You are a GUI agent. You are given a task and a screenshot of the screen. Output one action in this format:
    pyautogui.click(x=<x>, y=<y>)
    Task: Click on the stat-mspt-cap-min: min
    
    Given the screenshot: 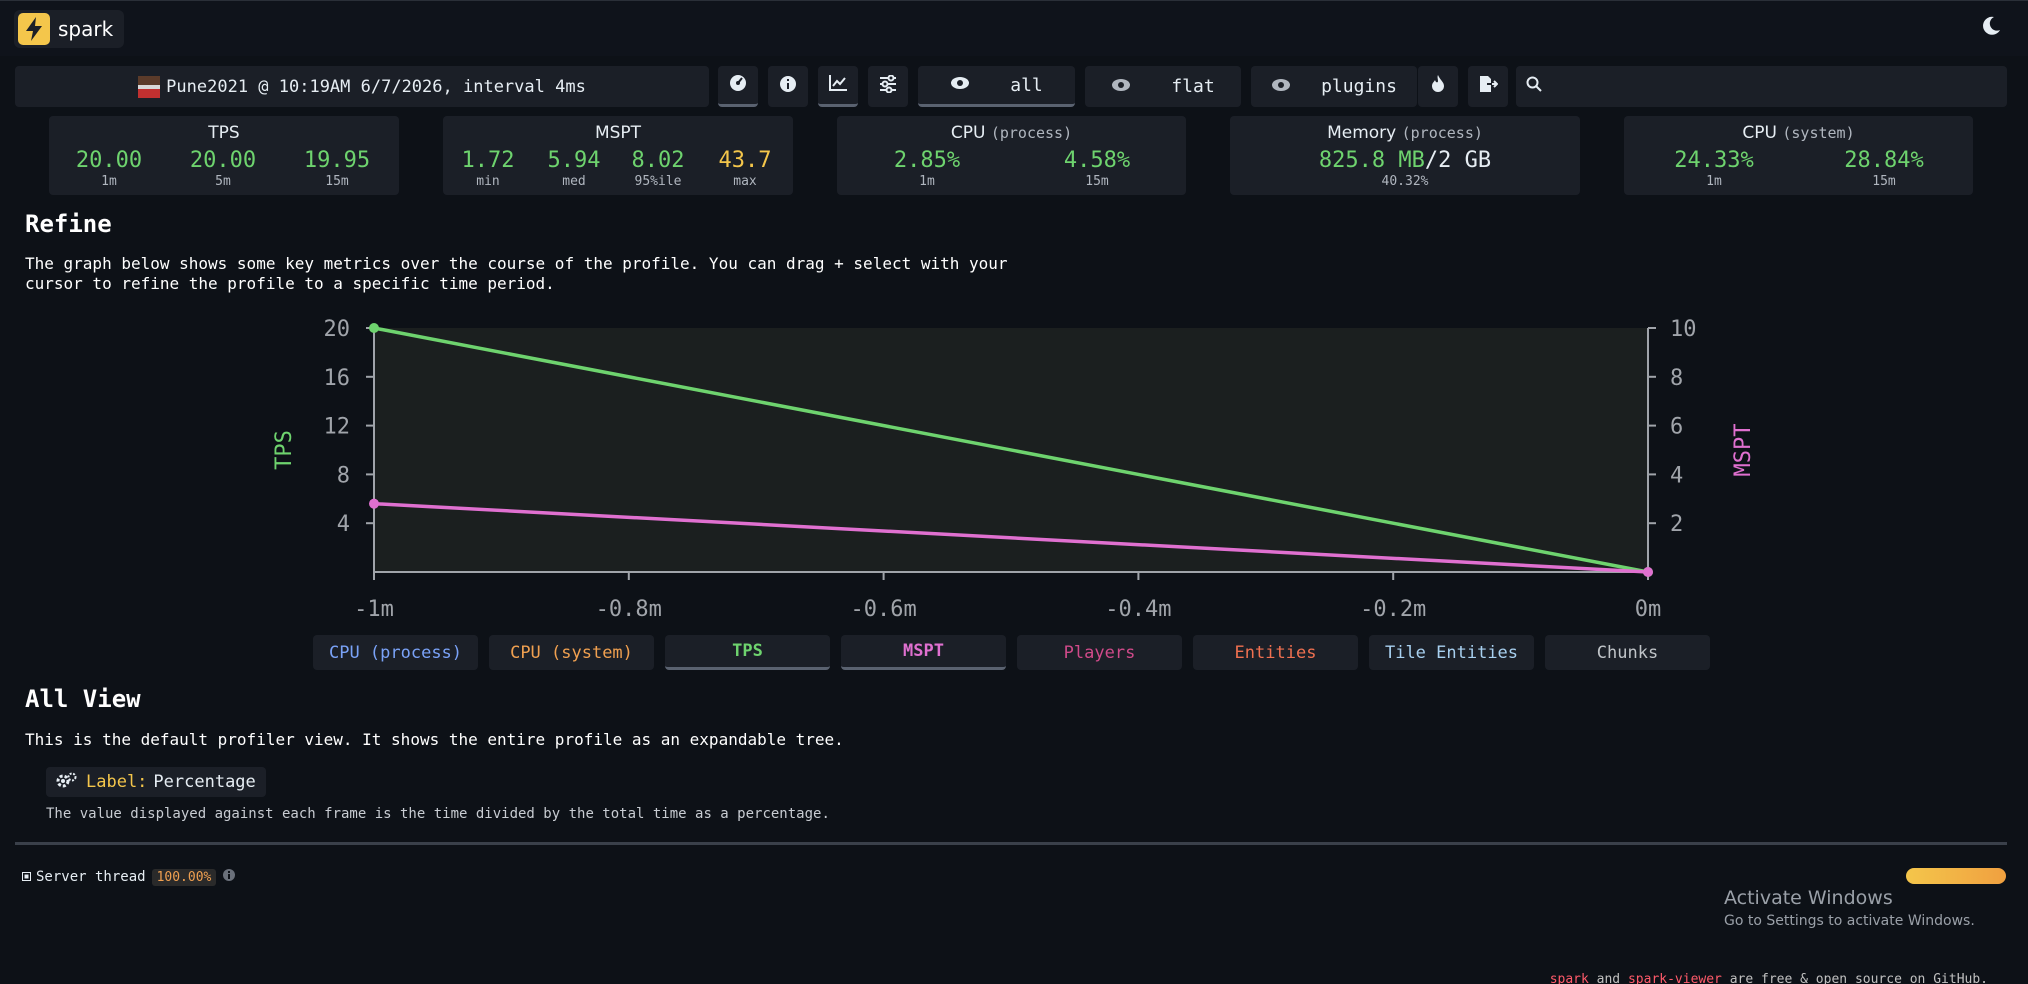 What is the action you would take?
    pyautogui.click(x=488, y=181)
    